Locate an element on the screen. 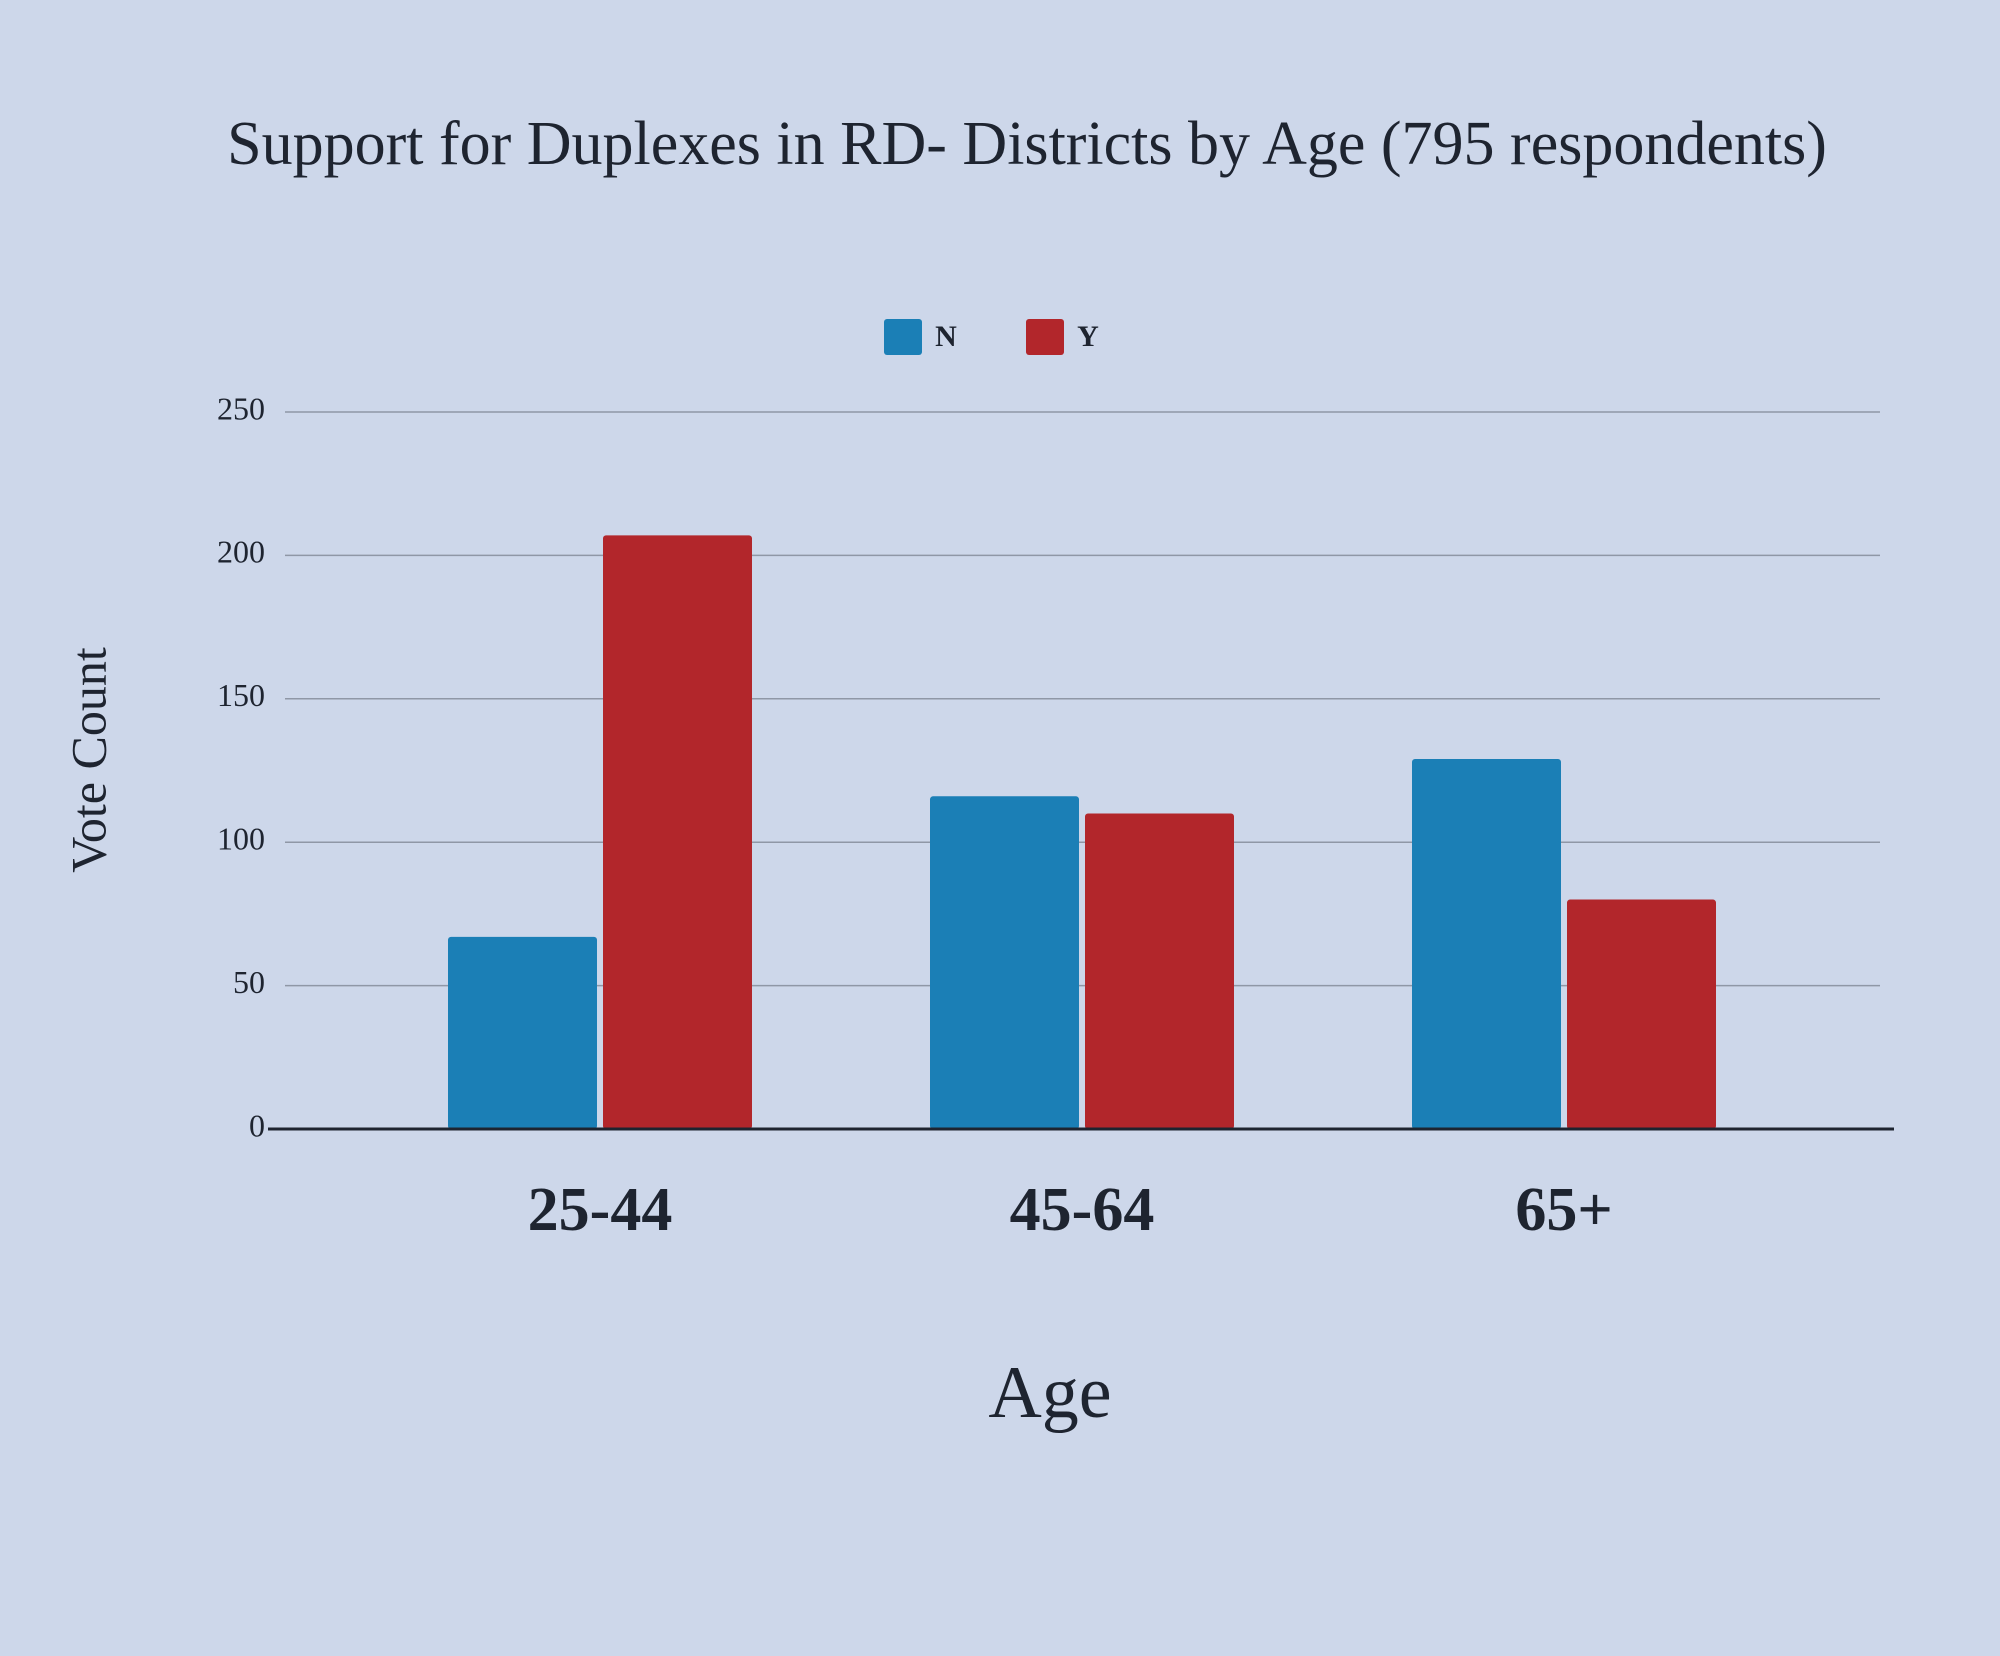 This screenshot has height=1656, width=2000. y-axis-label: Vote Count is located at coordinates (88, 760).